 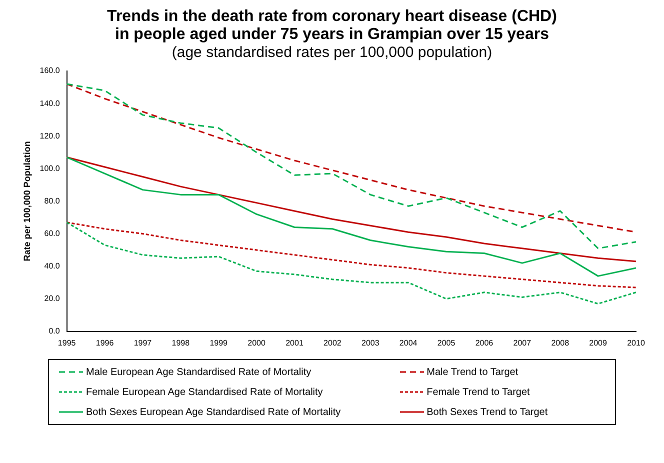 What do you see at coordinates (27, 201) in the screenshot?
I see `y-axis-title: Rate per 100,000 Population` at bounding box center [27, 201].